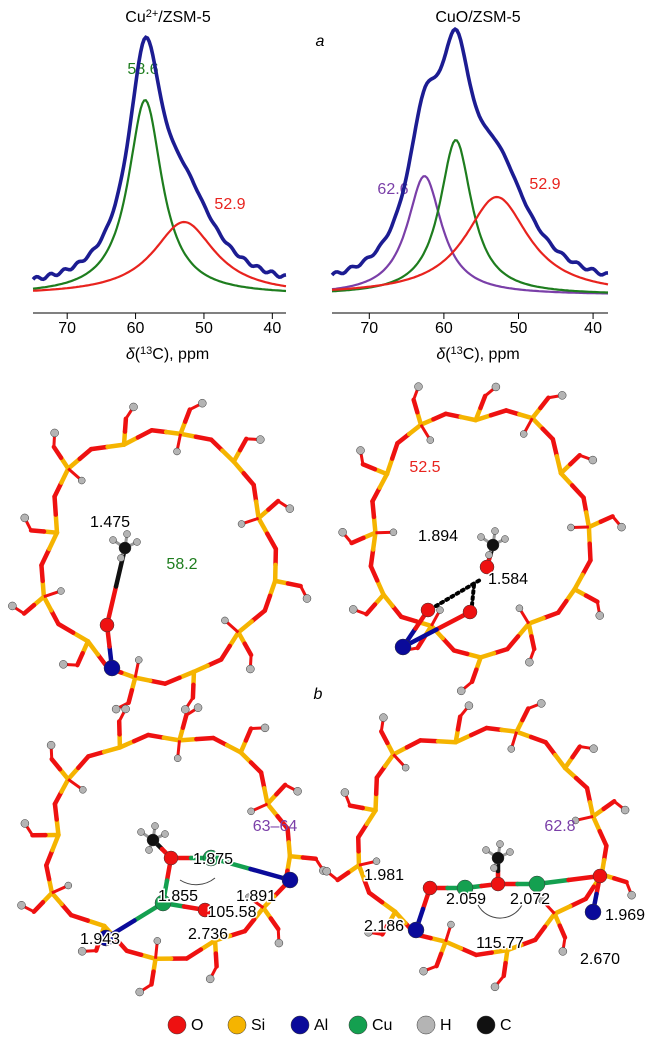 The height and width of the screenshot is (1041, 649). I want to click on title-part: /ZSM-5, so click(184, 17).